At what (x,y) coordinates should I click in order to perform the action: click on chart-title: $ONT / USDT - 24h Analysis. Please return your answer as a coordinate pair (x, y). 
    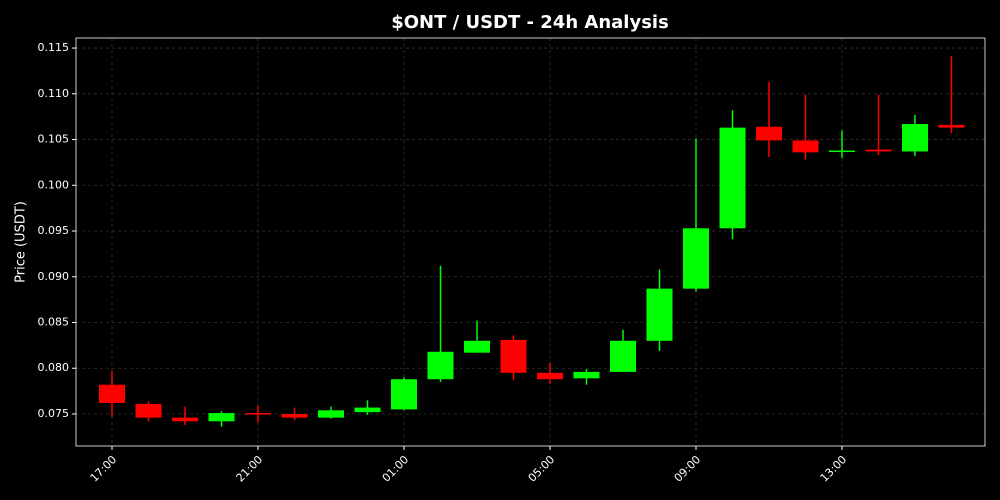
    Looking at the image, I should click on (530, 22).